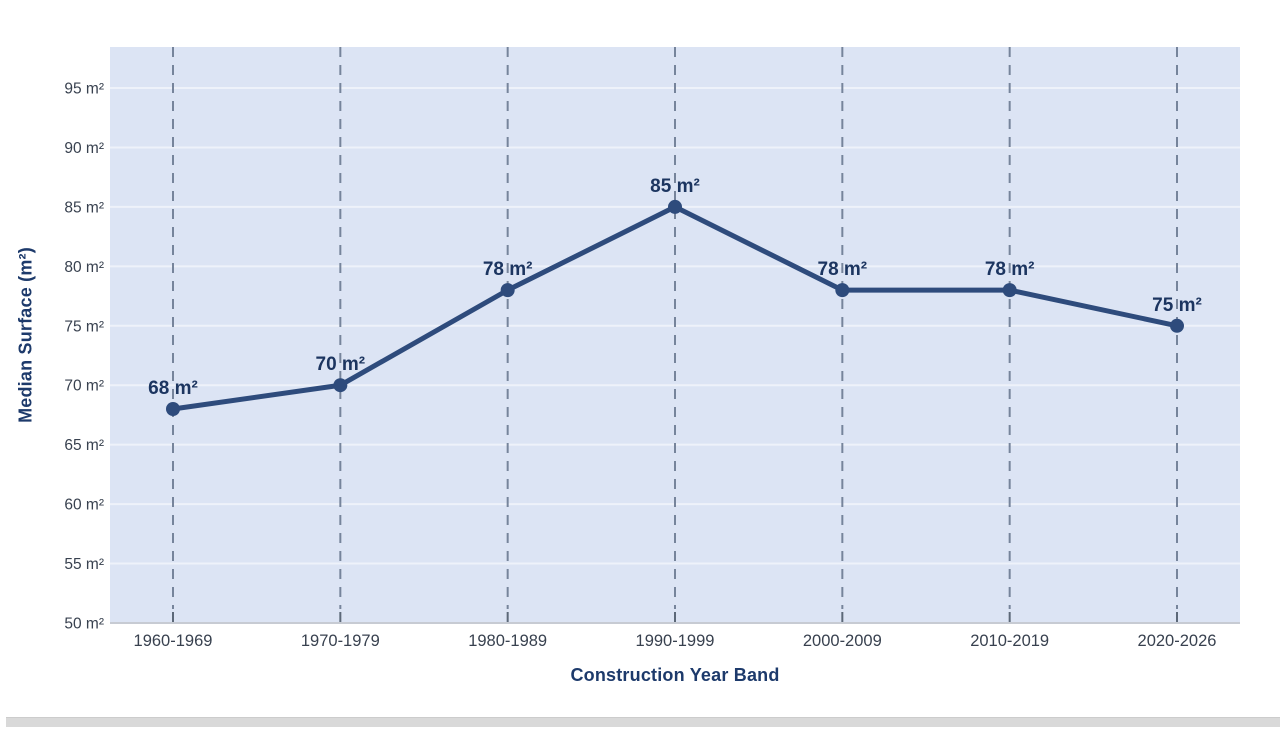 This screenshot has width=1280, height=732. What do you see at coordinates (341, 364) in the screenshot?
I see `data-point-label: 70 m²` at bounding box center [341, 364].